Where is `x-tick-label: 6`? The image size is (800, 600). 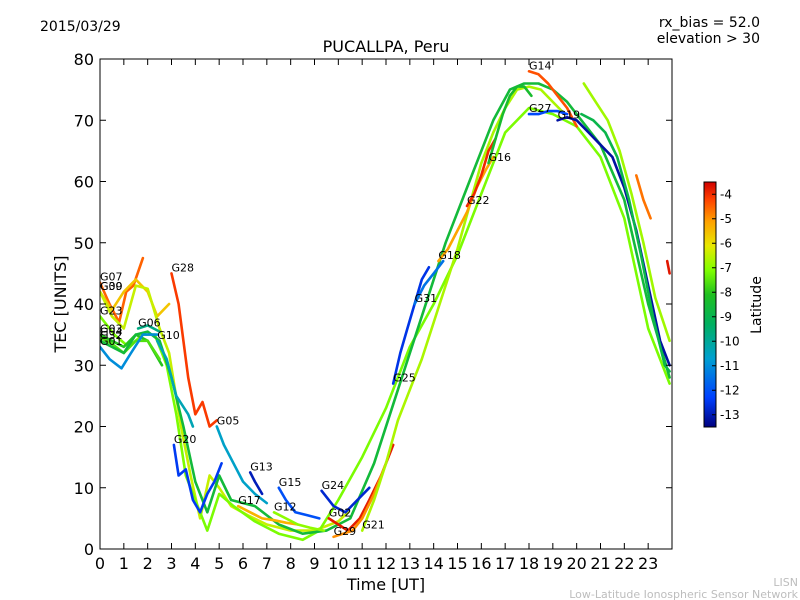 x-tick-label: 6 is located at coordinates (243, 563).